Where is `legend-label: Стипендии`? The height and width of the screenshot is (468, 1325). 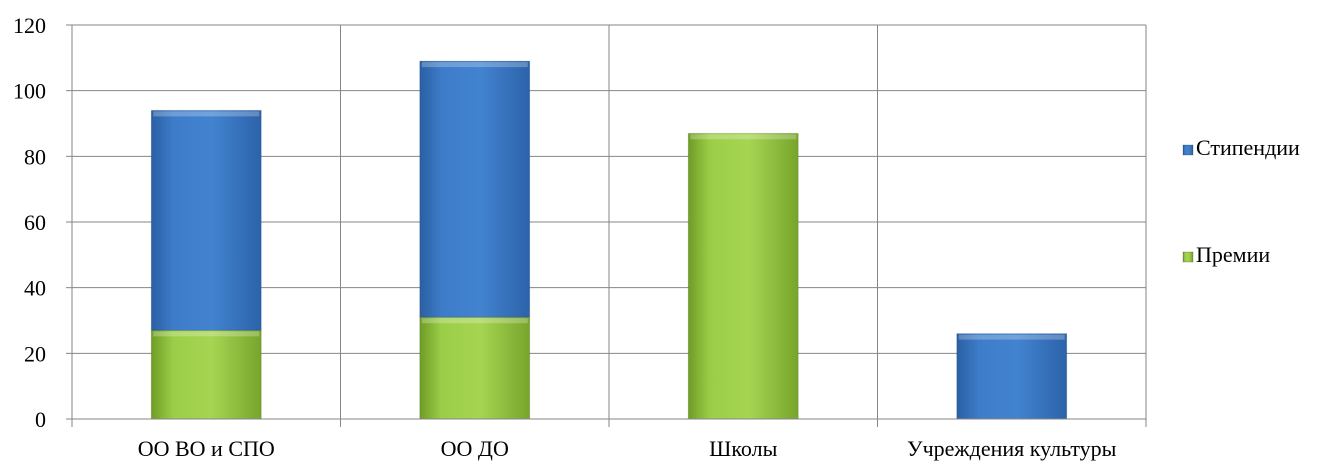
legend-label: Стипендии is located at coordinates (1248, 147).